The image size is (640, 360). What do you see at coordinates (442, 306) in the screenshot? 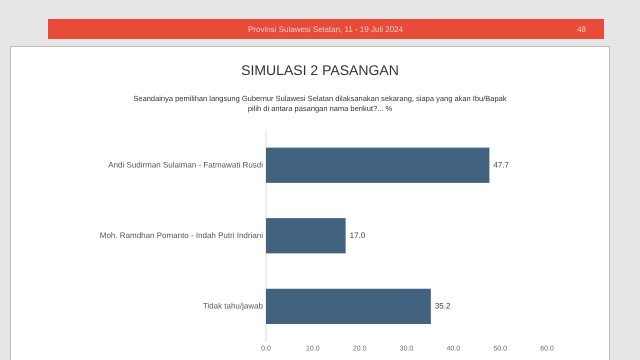
I see `data-label: 35.2` at bounding box center [442, 306].